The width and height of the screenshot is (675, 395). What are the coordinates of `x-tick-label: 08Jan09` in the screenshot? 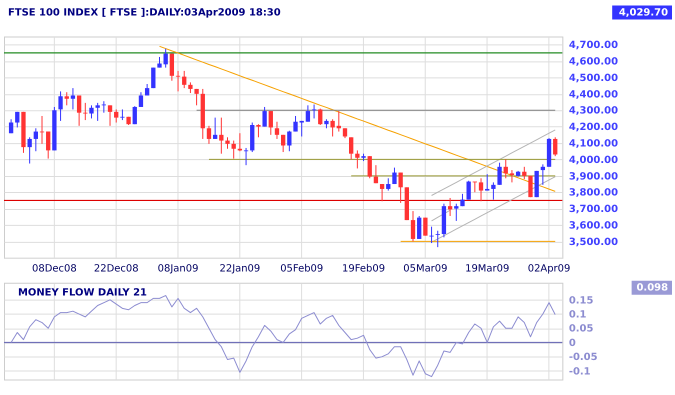 It's located at (178, 268).